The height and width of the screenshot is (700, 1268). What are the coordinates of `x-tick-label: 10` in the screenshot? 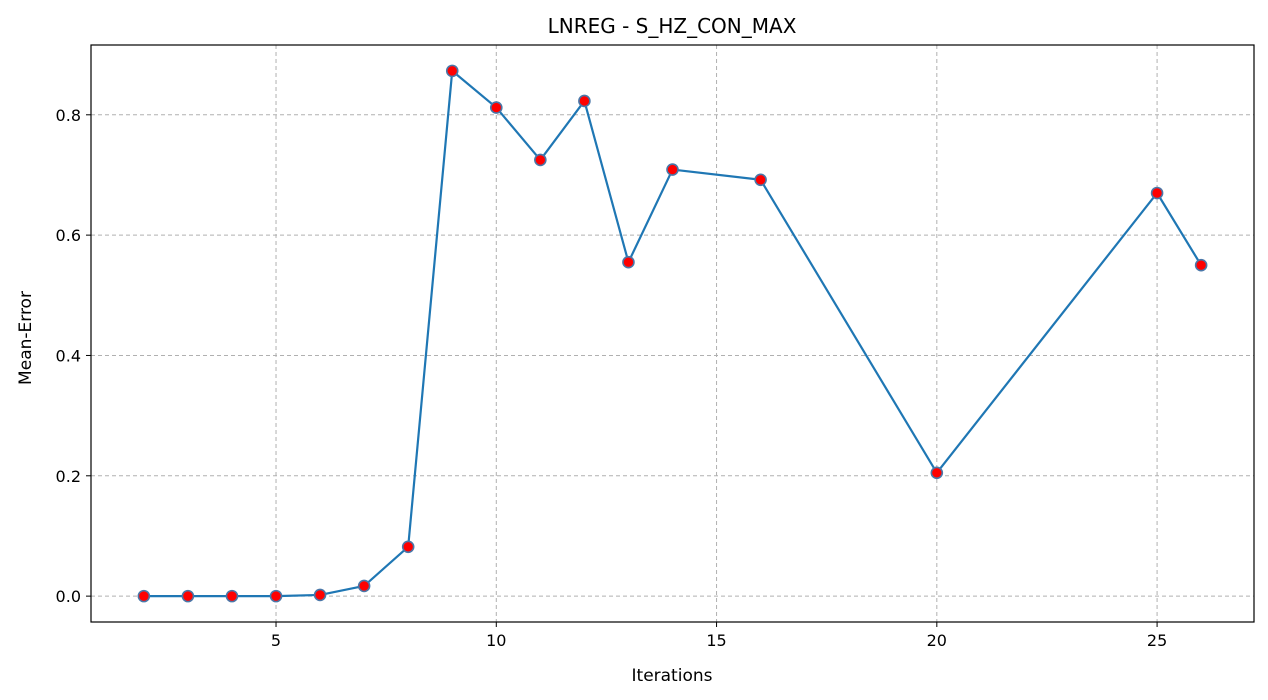 It's located at (496, 640).